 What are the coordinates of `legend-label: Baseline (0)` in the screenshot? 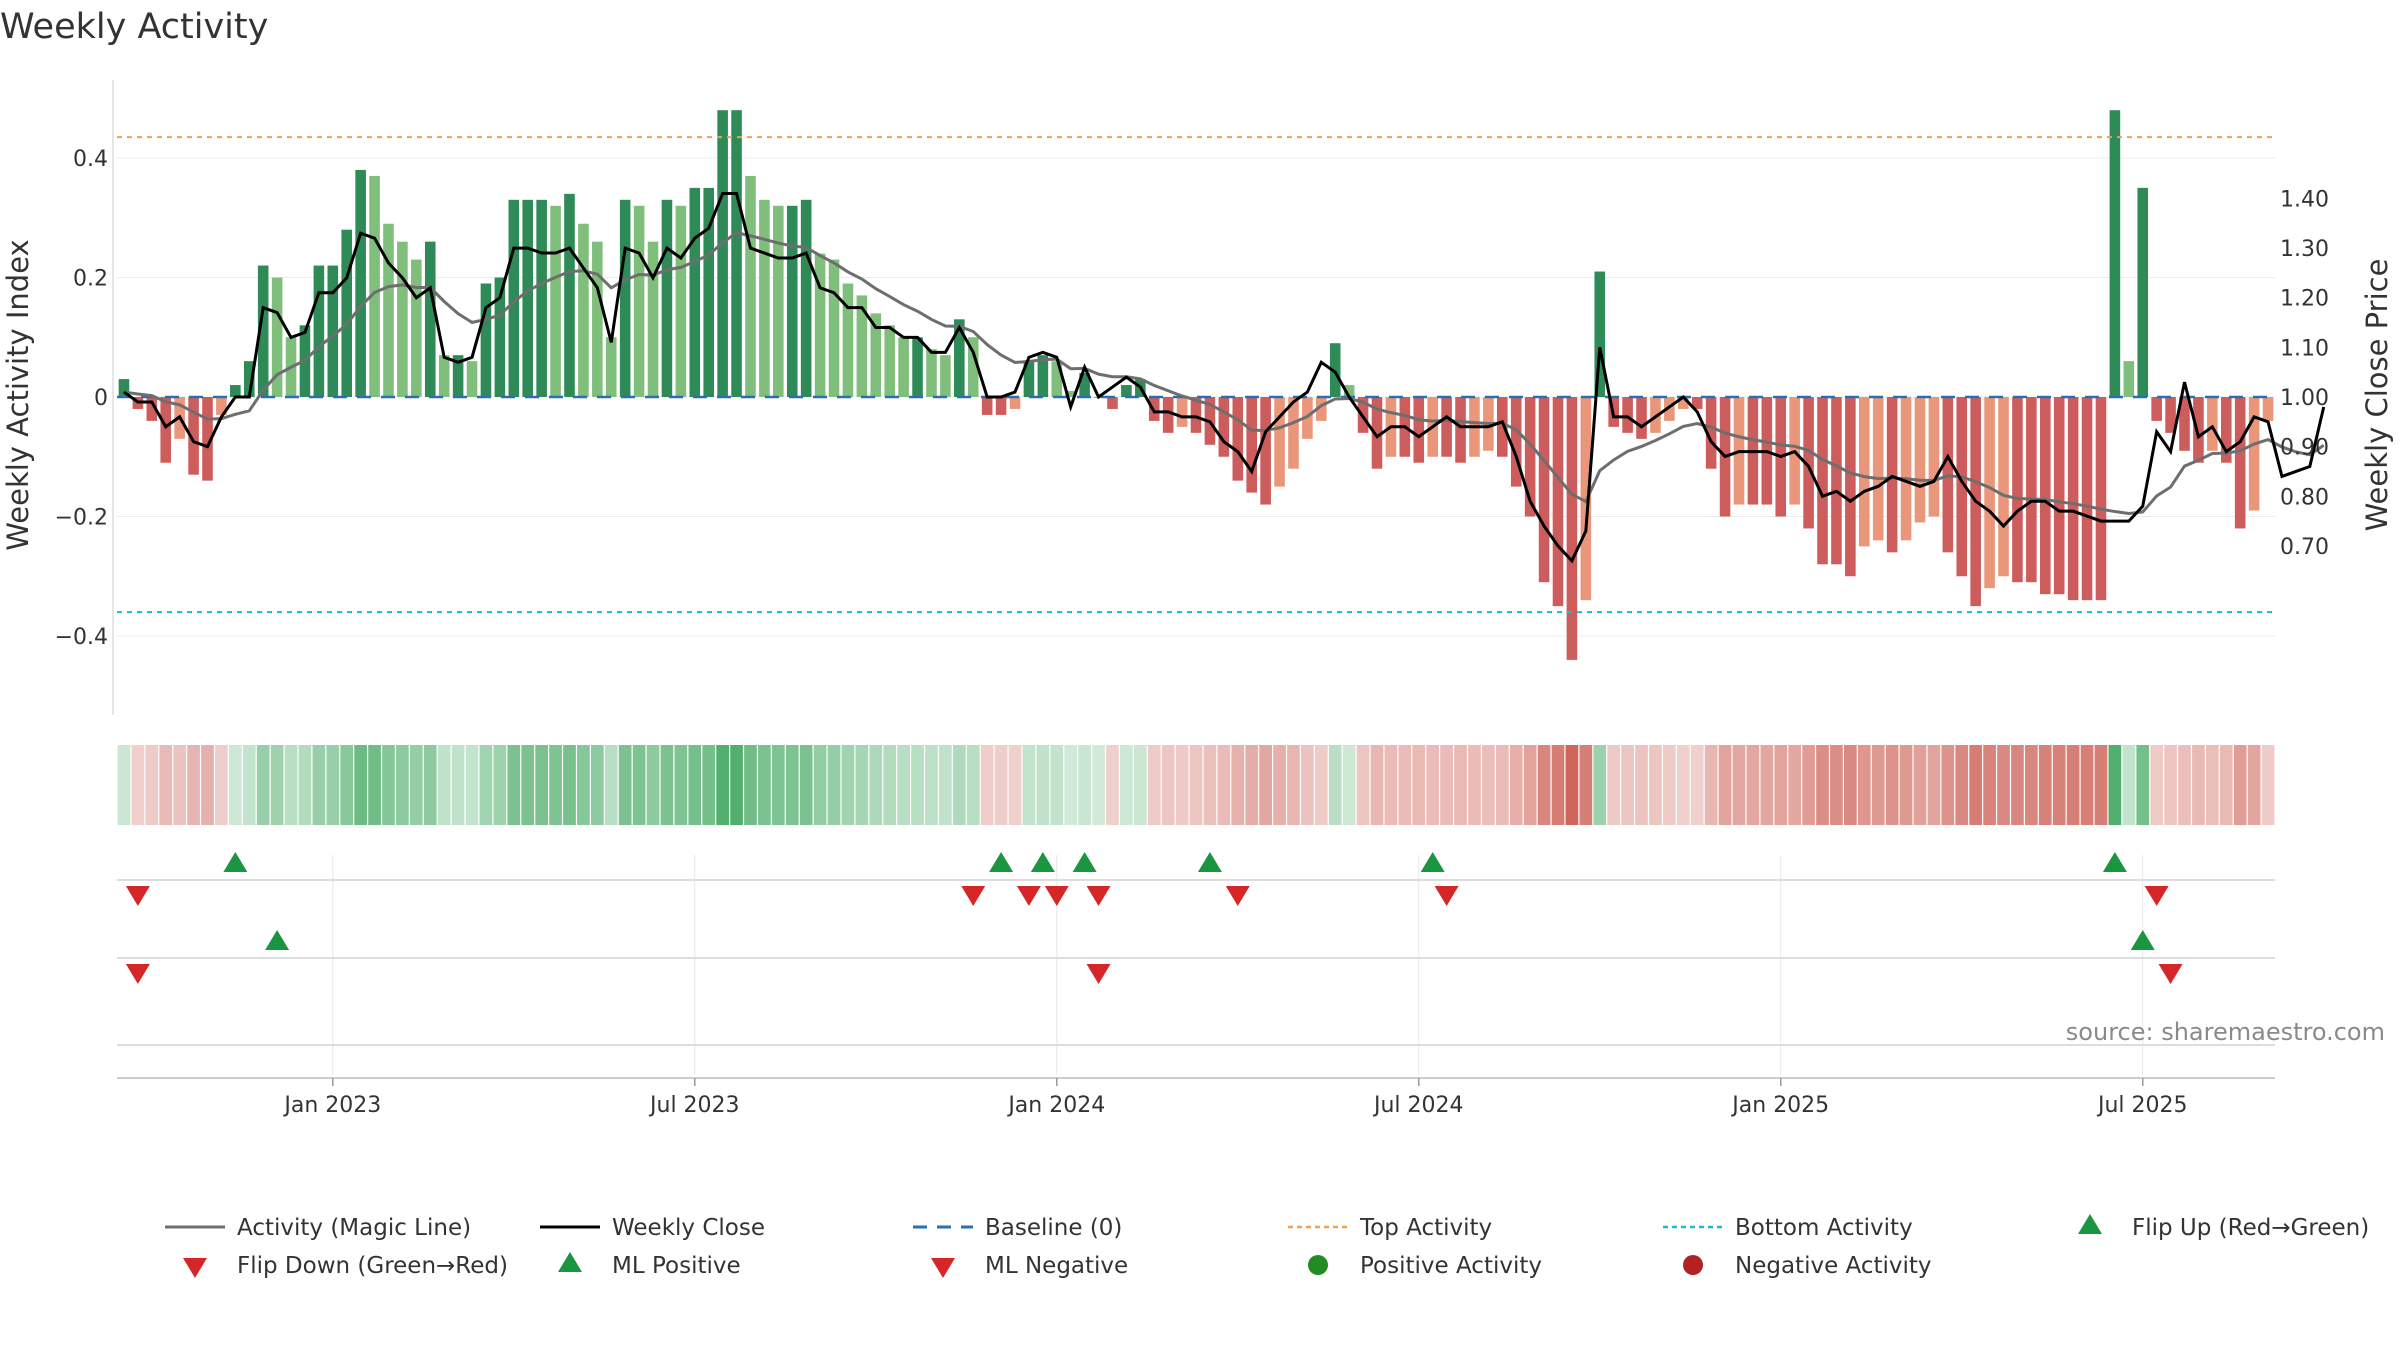 It's located at (1053, 1228).